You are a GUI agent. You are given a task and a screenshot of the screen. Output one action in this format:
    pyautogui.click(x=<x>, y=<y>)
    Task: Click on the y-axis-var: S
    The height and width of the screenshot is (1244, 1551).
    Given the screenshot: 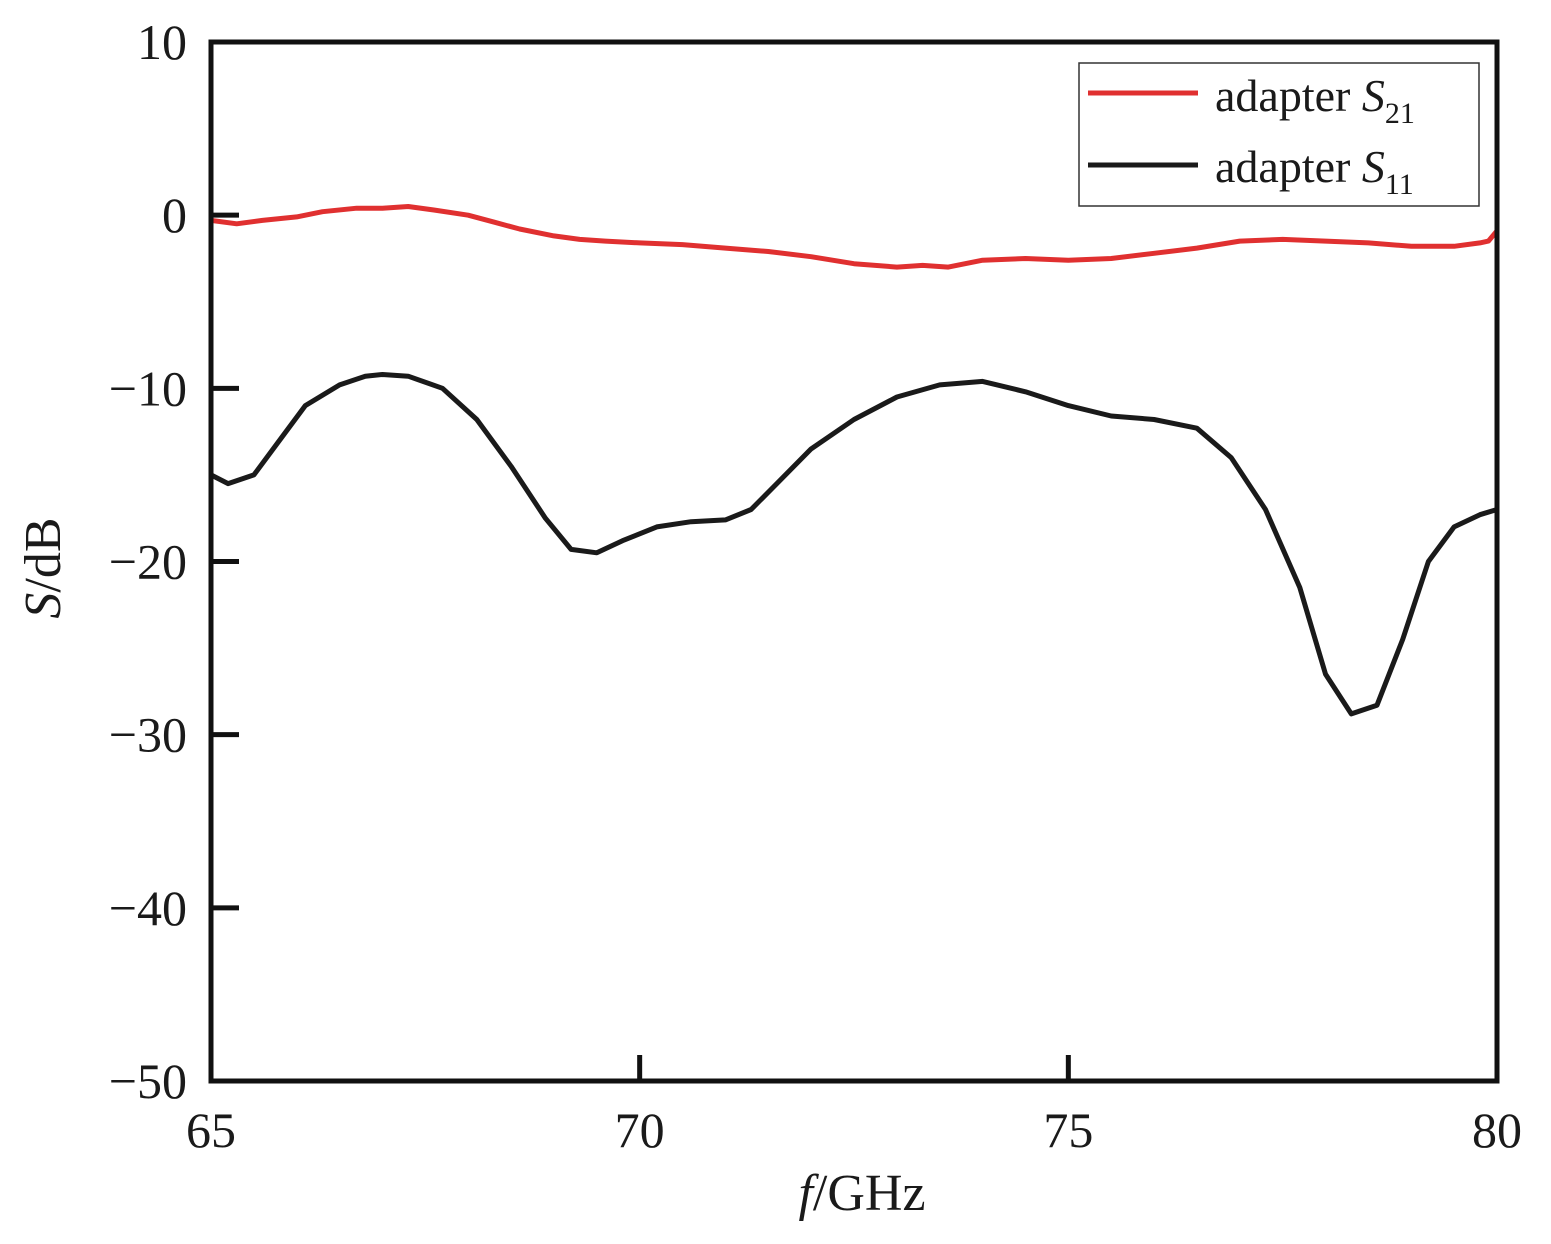 What is the action you would take?
    pyautogui.click(x=43, y=606)
    